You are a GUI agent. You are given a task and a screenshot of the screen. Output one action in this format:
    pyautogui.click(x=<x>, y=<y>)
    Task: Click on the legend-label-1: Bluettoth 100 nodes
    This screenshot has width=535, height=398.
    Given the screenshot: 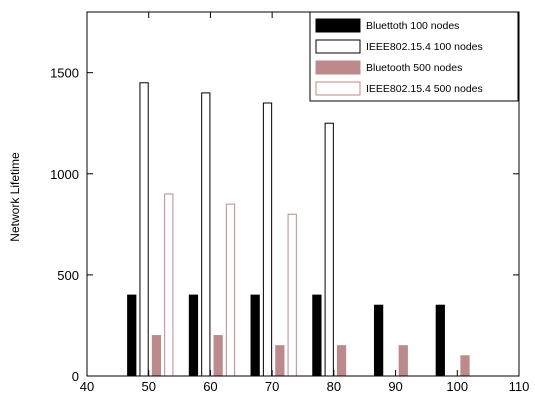 What is the action you would take?
    pyautogui.click(x=412, y=26)
    